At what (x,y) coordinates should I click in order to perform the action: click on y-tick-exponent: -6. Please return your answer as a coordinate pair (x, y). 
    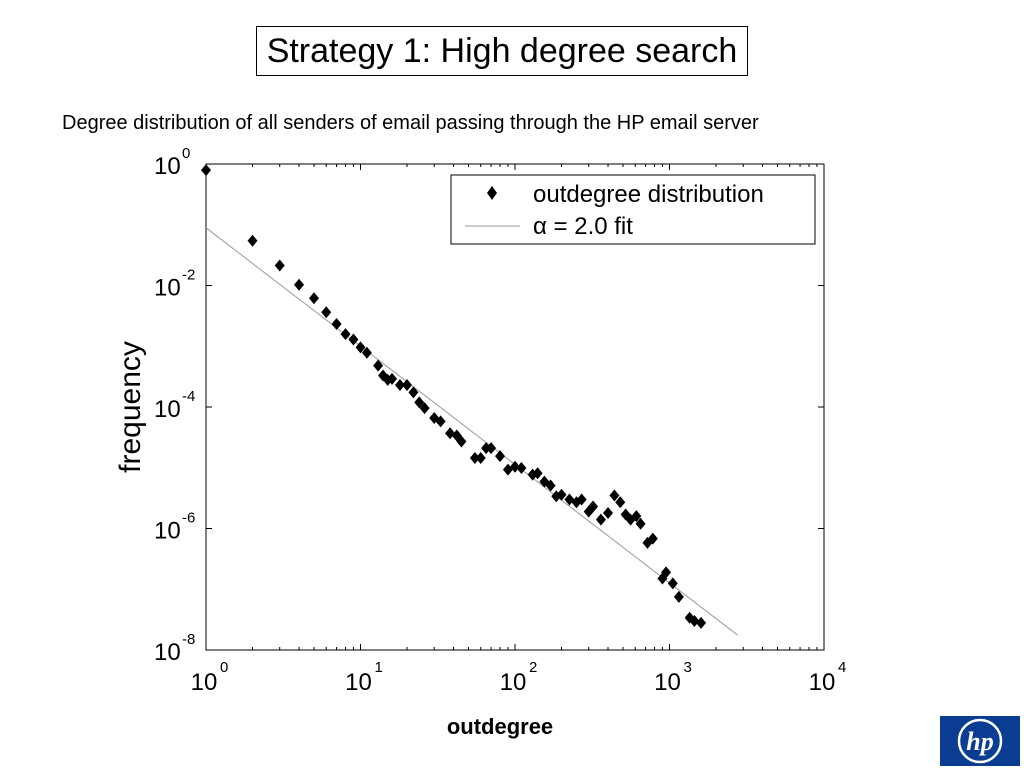
    Looking at the image, I should click on (188, 518).